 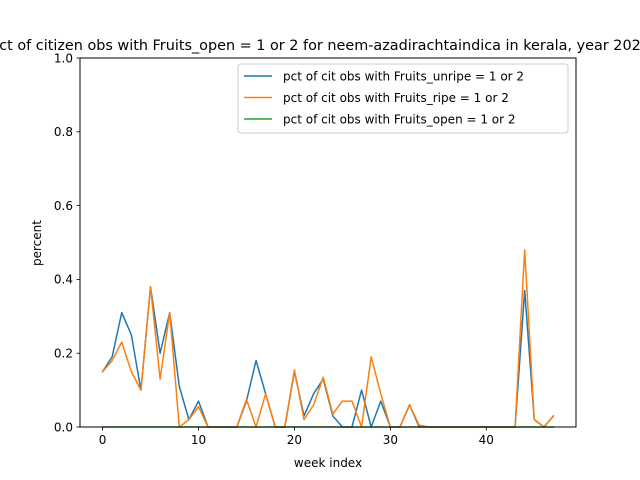 What do you see at coordinates (328, 463) in the screenshot?
I see `x-axis-label: week index` at bounding box center [328, 463].